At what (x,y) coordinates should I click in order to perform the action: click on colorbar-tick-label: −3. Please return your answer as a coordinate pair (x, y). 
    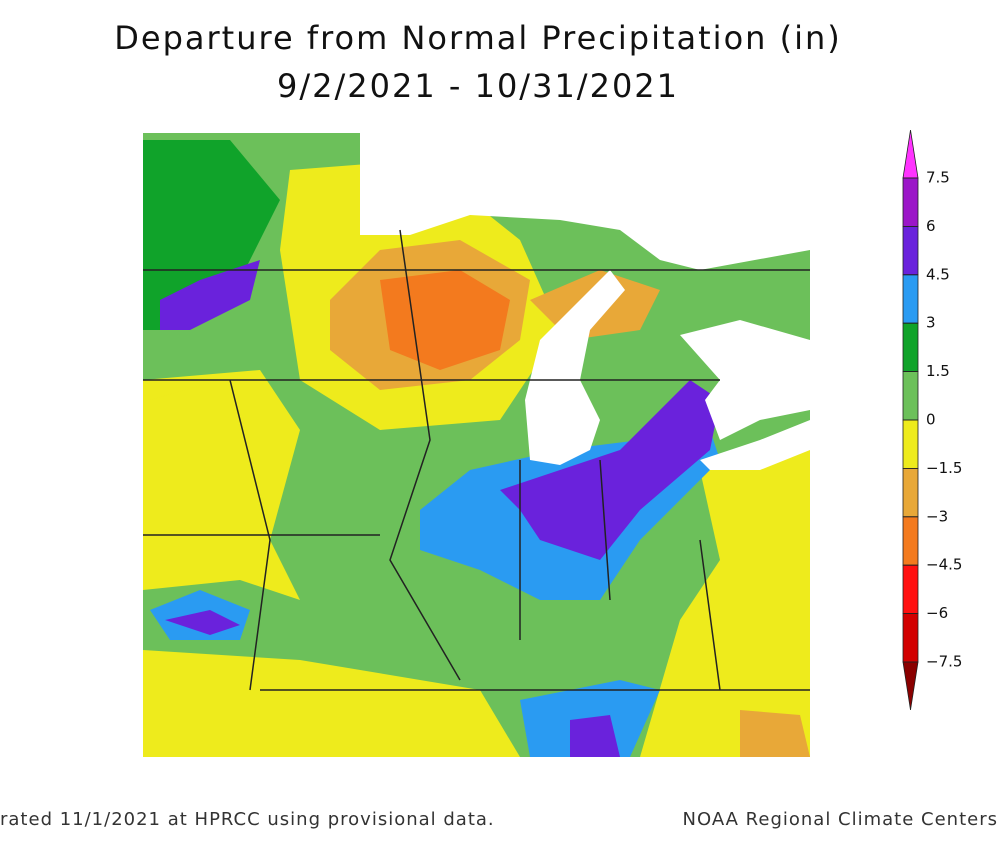
    Looking at the image, I should click on (937, 516).